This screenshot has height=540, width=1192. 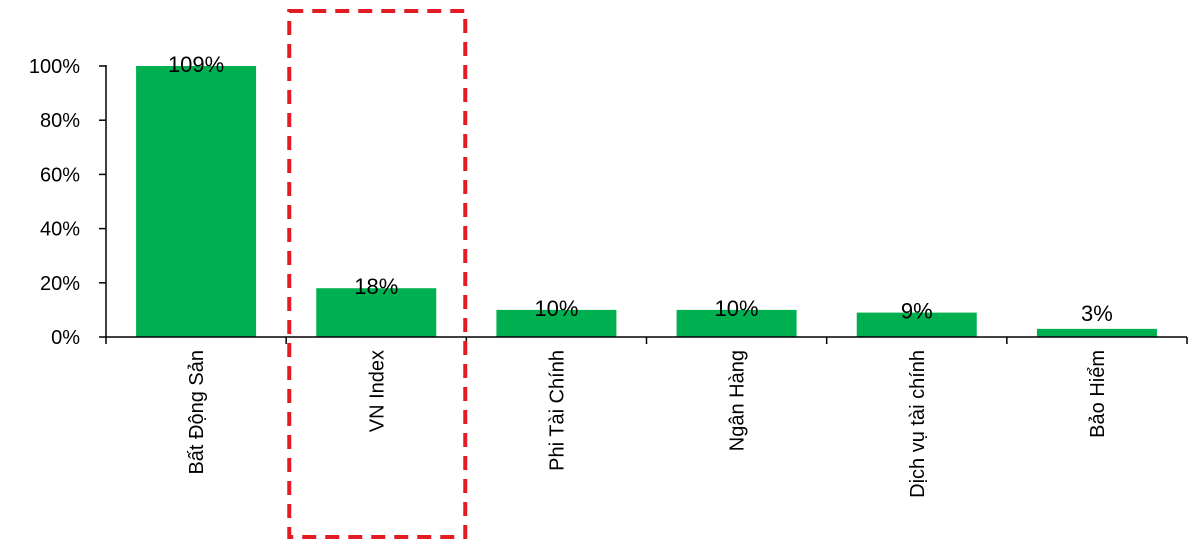 I want to click on y-tick-label: 40%, so click(x=60, y=230).